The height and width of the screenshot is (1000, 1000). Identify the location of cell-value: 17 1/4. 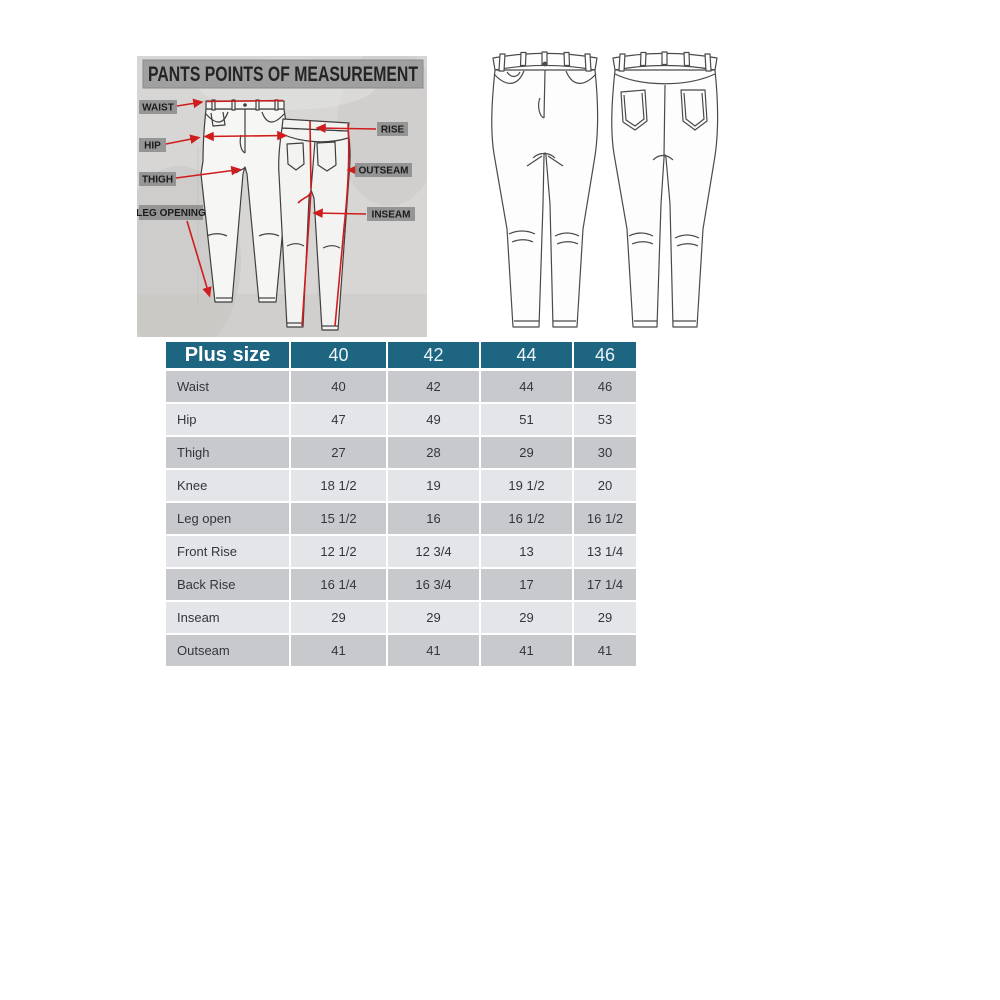
(605, 584).